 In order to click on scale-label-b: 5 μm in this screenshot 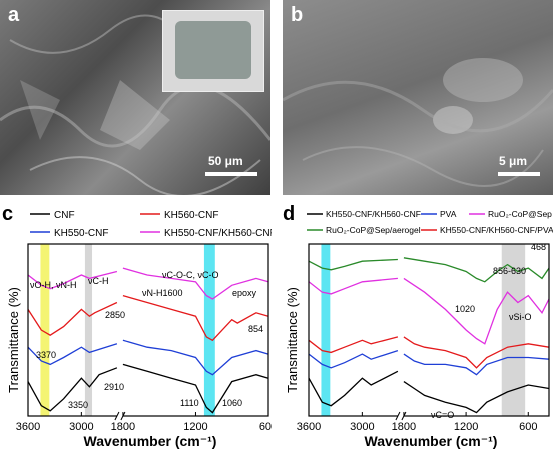, I will do `click(513, 161)`.